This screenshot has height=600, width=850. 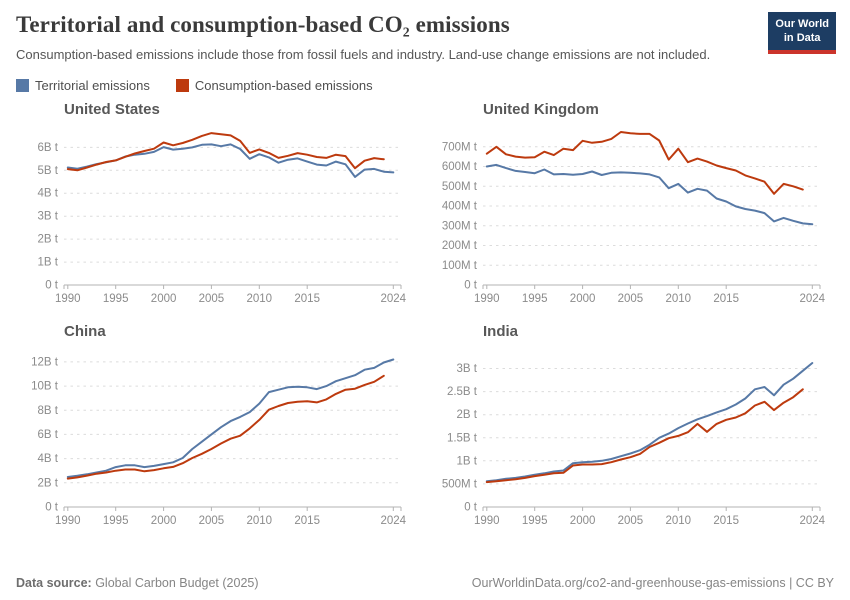 I want to click on y-tick-label: 12B t, so click(x=45, y=362).